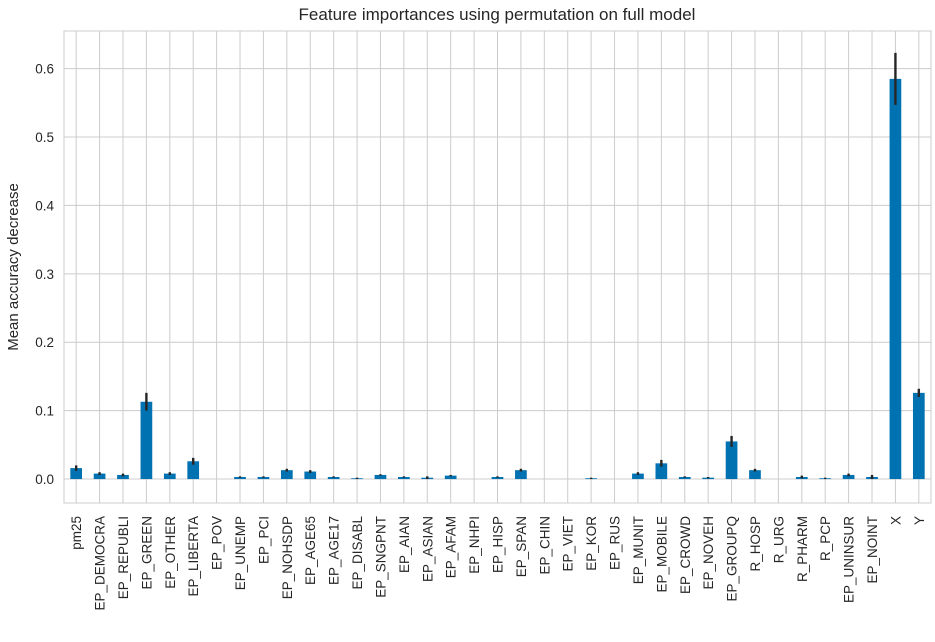  Describe the element at coordinates (872, 550) in the screenshot. I see `x-tick-label: EP_NOINT` at that location.